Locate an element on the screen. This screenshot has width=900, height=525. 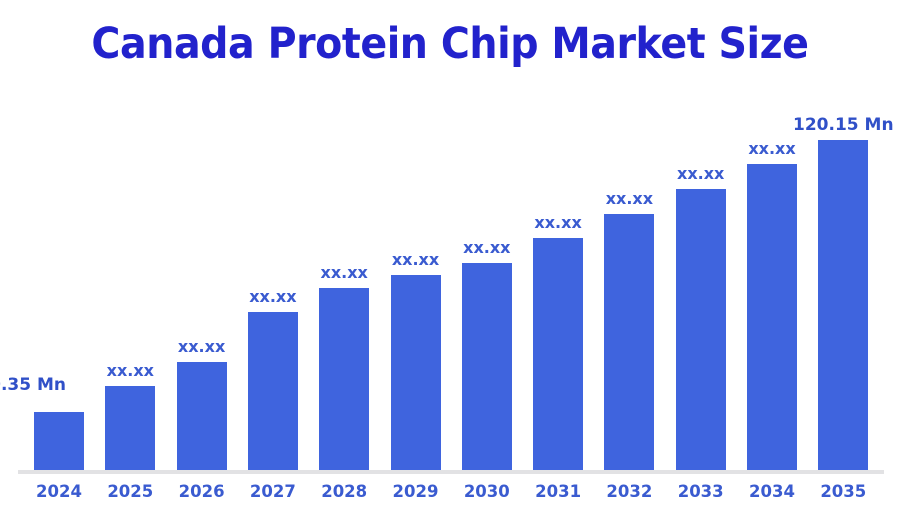
x-tick-2030: 2030 is located at coordinates (486, 491).